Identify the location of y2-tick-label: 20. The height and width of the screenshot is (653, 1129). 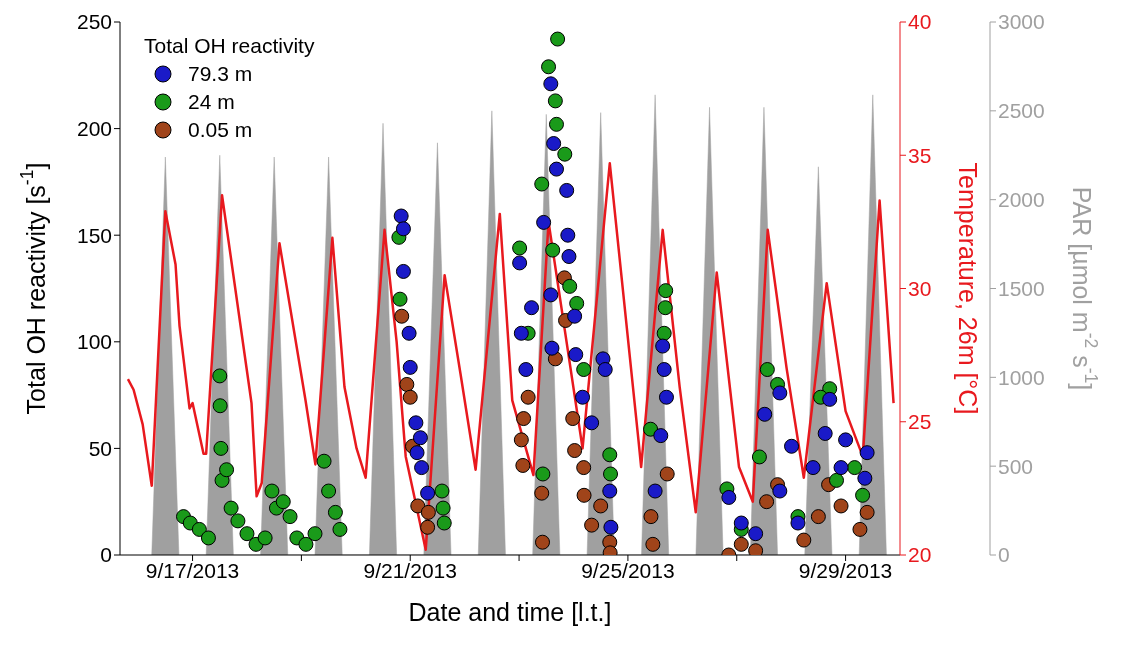
(920, 555).